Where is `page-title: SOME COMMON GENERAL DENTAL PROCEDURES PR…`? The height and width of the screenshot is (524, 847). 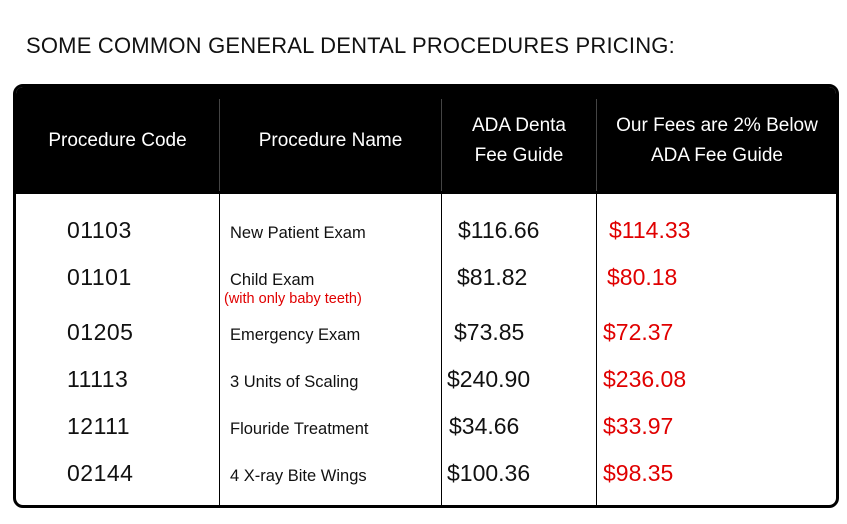 page-title: SOME COMMON GENERAL DENTAL PROCEDURES PR… is located at coordinates (350, 45).